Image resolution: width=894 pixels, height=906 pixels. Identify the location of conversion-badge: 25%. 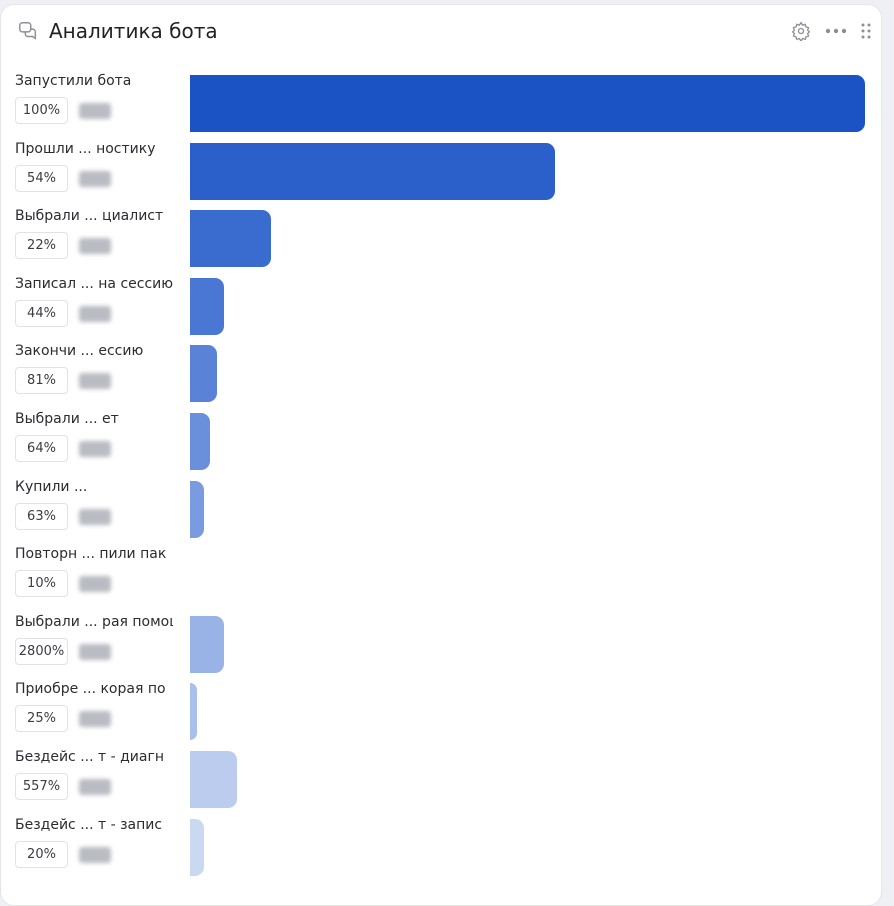
(41, 719).